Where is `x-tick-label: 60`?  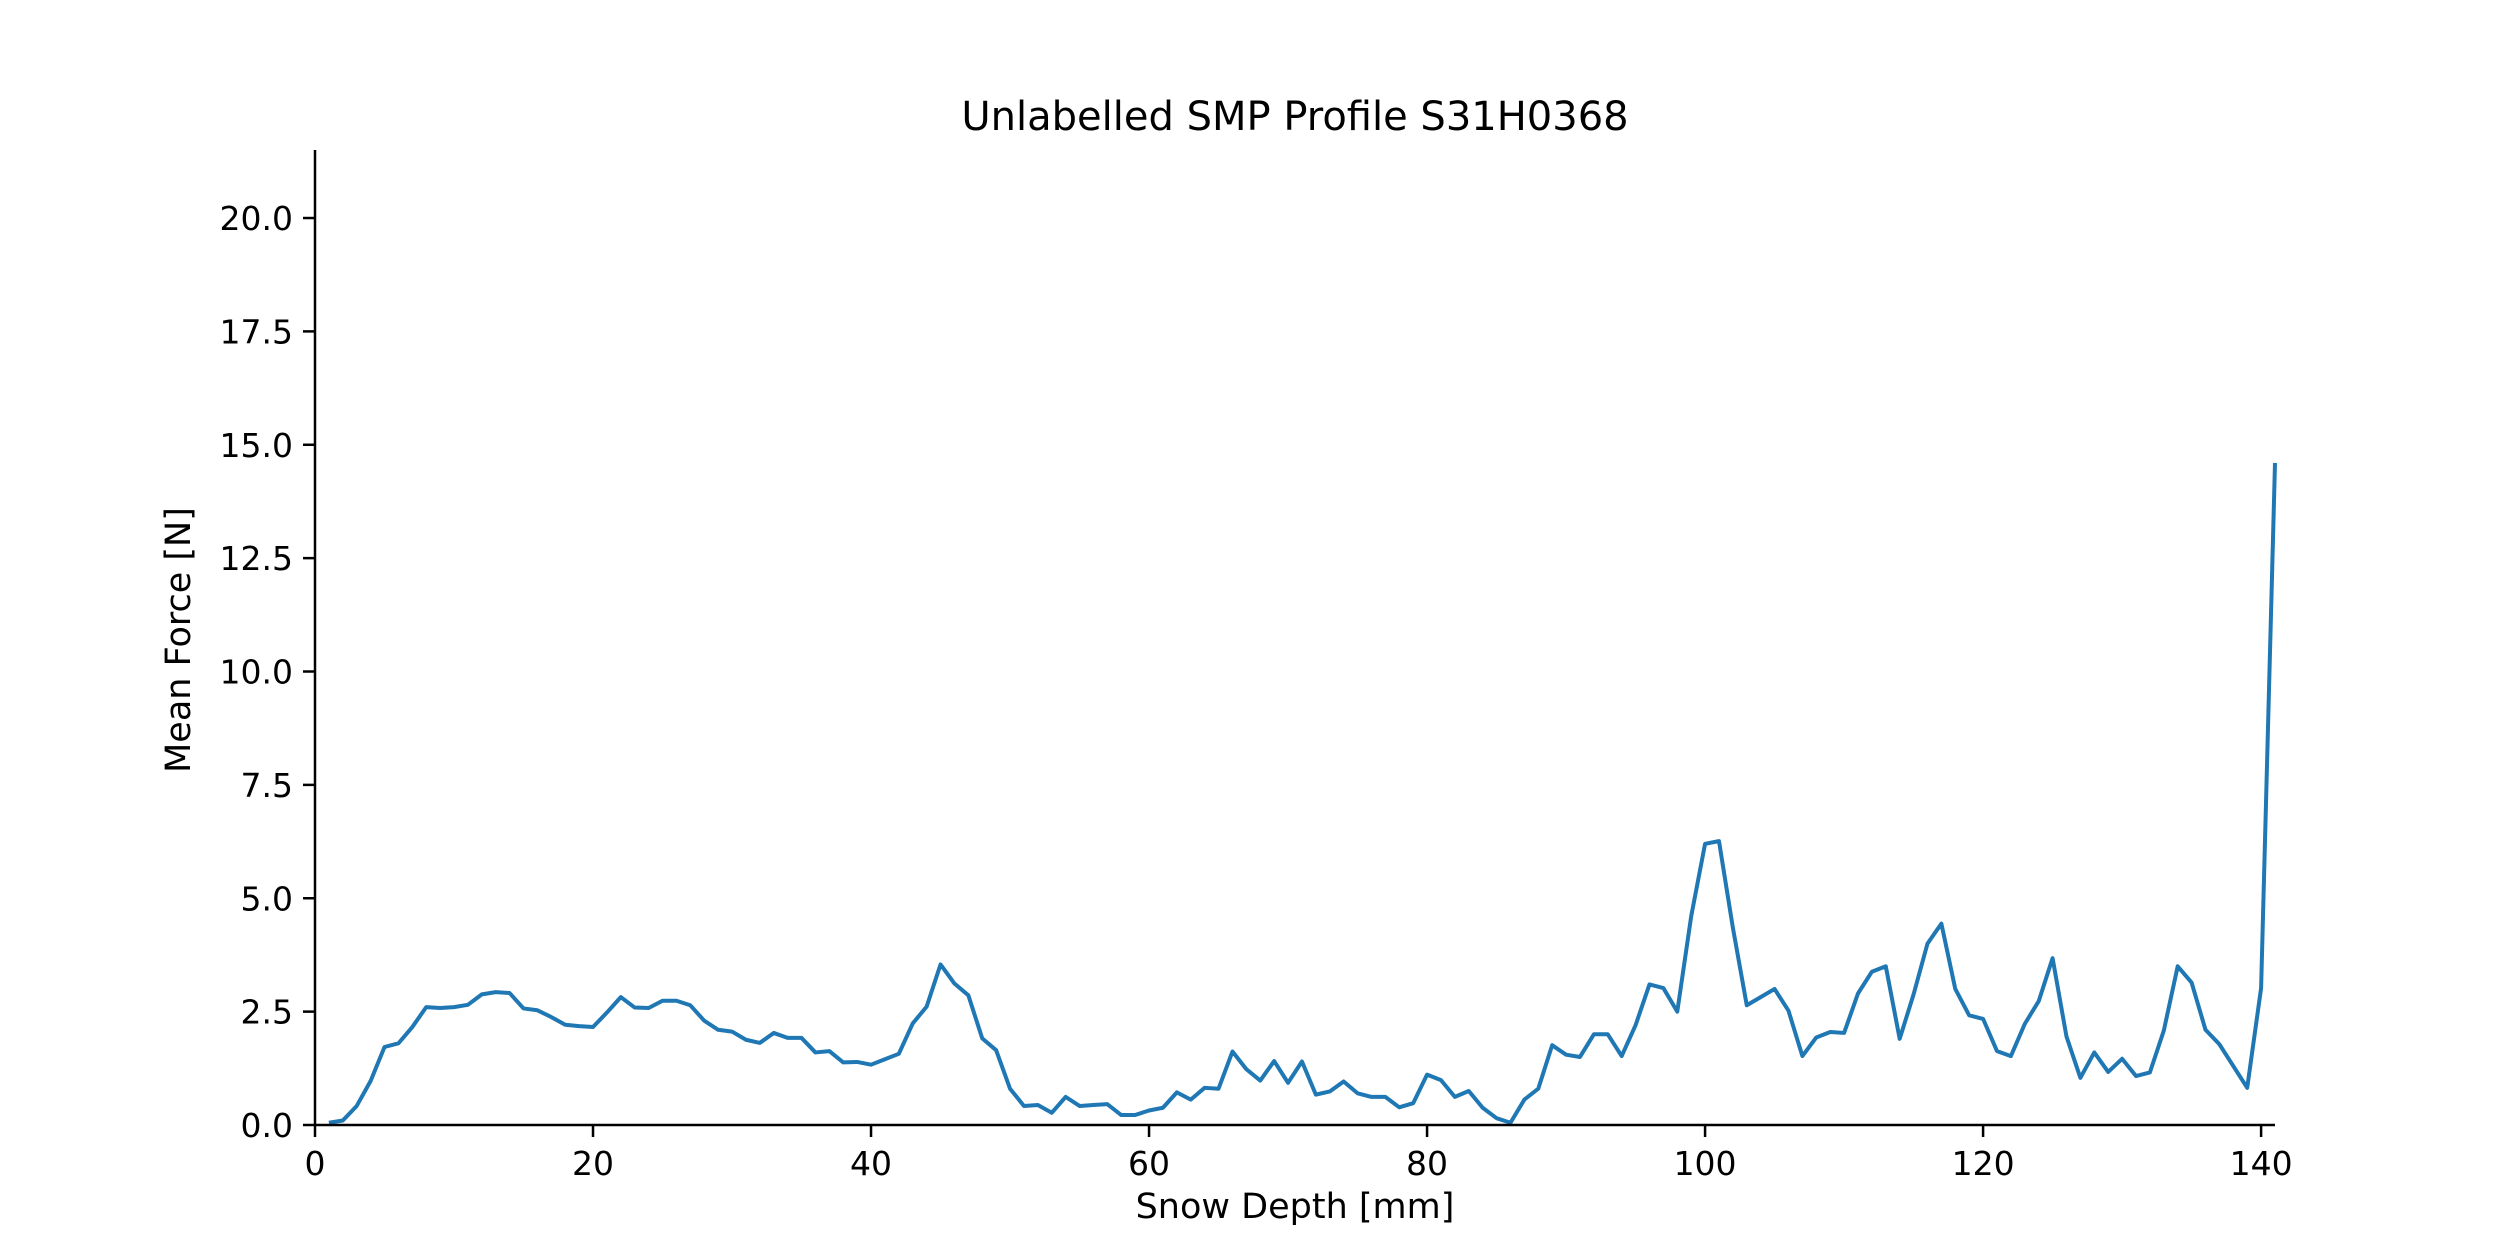
x-tick-label: 60 is located at coordinates (1149, 1163).